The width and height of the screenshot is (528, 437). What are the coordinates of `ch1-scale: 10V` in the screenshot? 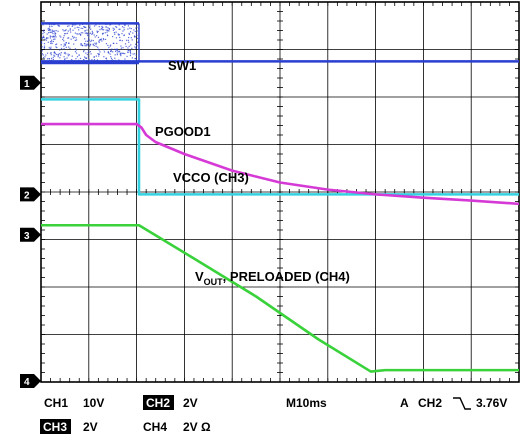 It's located at (93, 403).